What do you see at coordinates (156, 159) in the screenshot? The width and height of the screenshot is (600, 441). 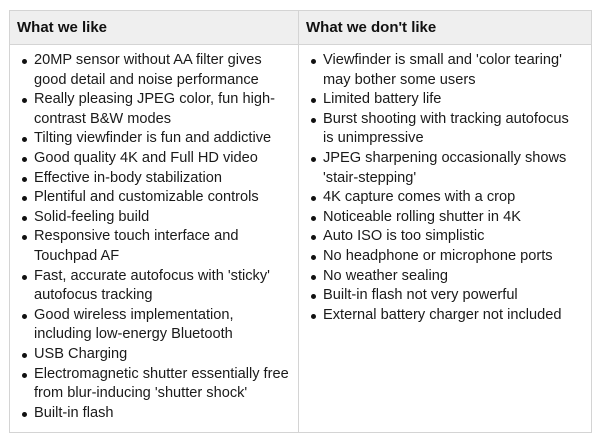 I see `like-item: Good quality 4K and Full HD video` at bounding box center [156, 159].